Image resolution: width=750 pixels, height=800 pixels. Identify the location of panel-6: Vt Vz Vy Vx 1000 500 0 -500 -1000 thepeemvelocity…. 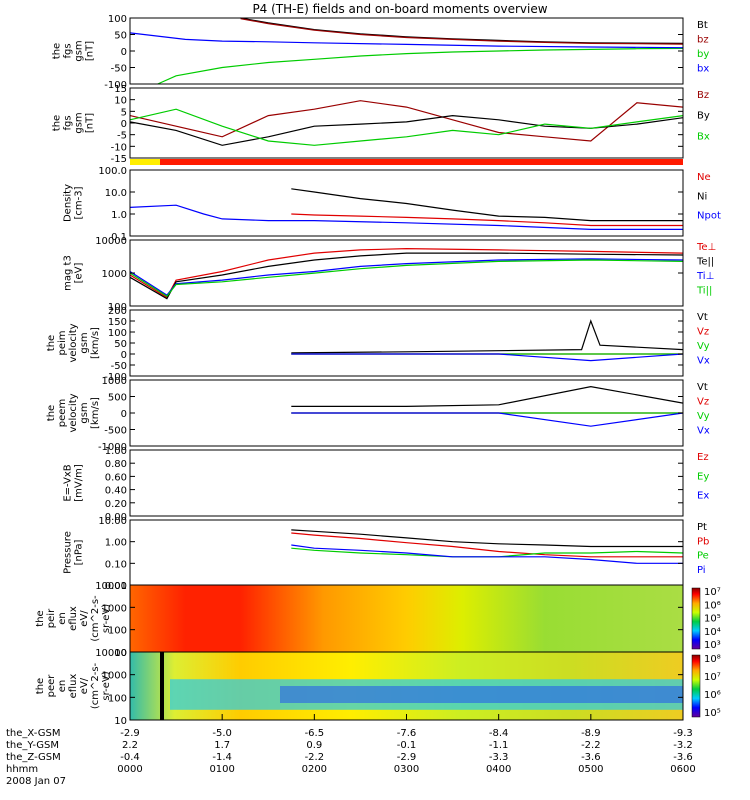
(378, 414).